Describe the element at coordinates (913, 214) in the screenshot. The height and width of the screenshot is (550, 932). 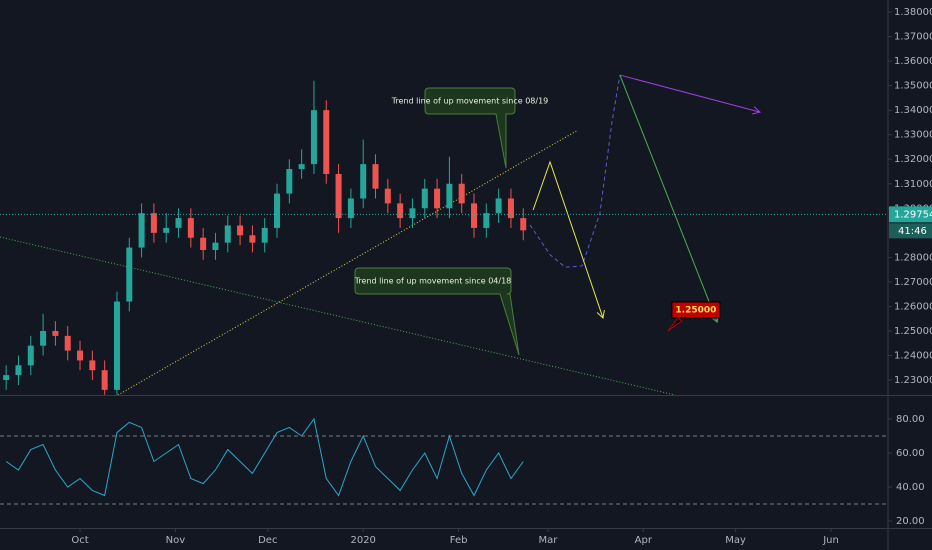
I see `last-price-label: 1.29754` at that location.